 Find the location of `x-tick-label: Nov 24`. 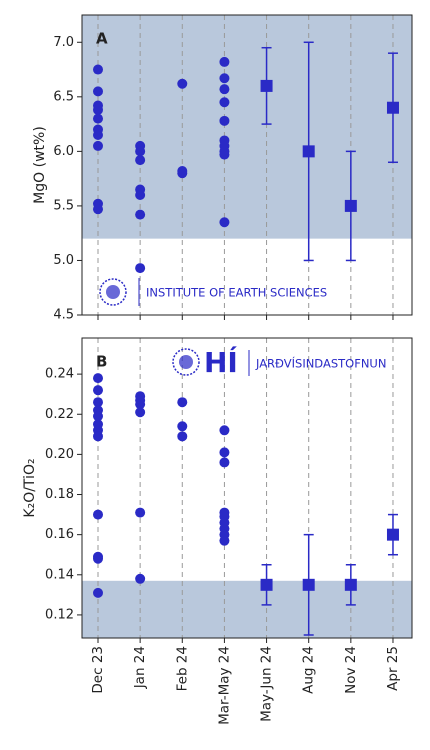

x-tick-label: Nov 24 is located at coordinates (351, 670).